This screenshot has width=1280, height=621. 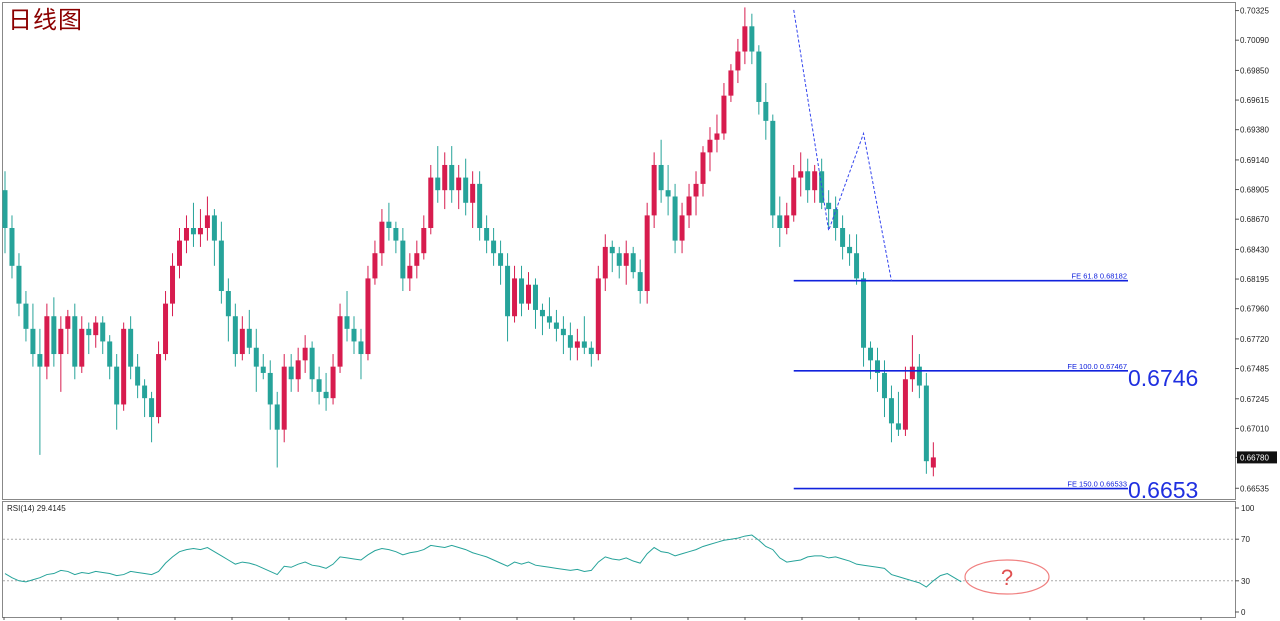 What do you see at coordinates (1243, 612) in the screenshot?
I see `rsi-tick-label: 0` at bounding box center [1243, 612].